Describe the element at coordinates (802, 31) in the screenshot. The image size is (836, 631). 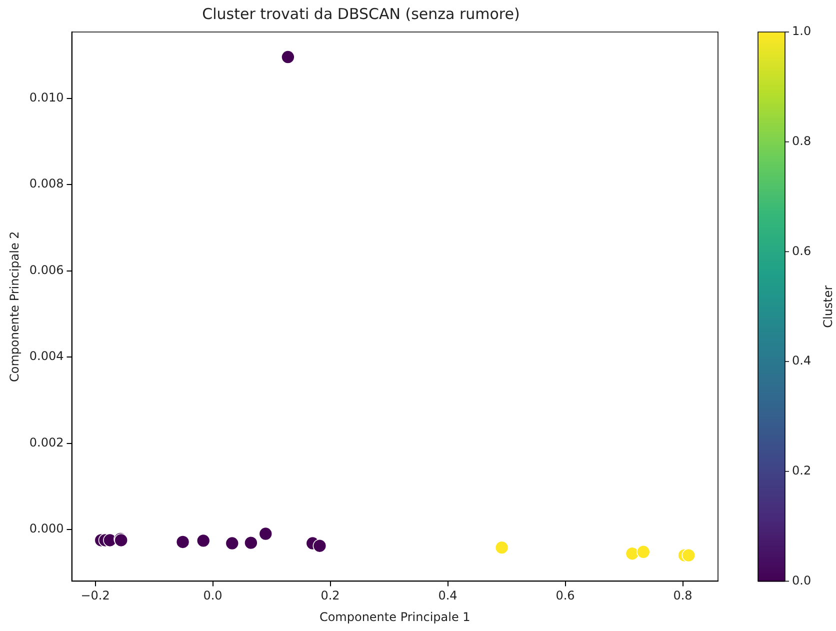
I see `color-bar-label: 1.0` at that location.